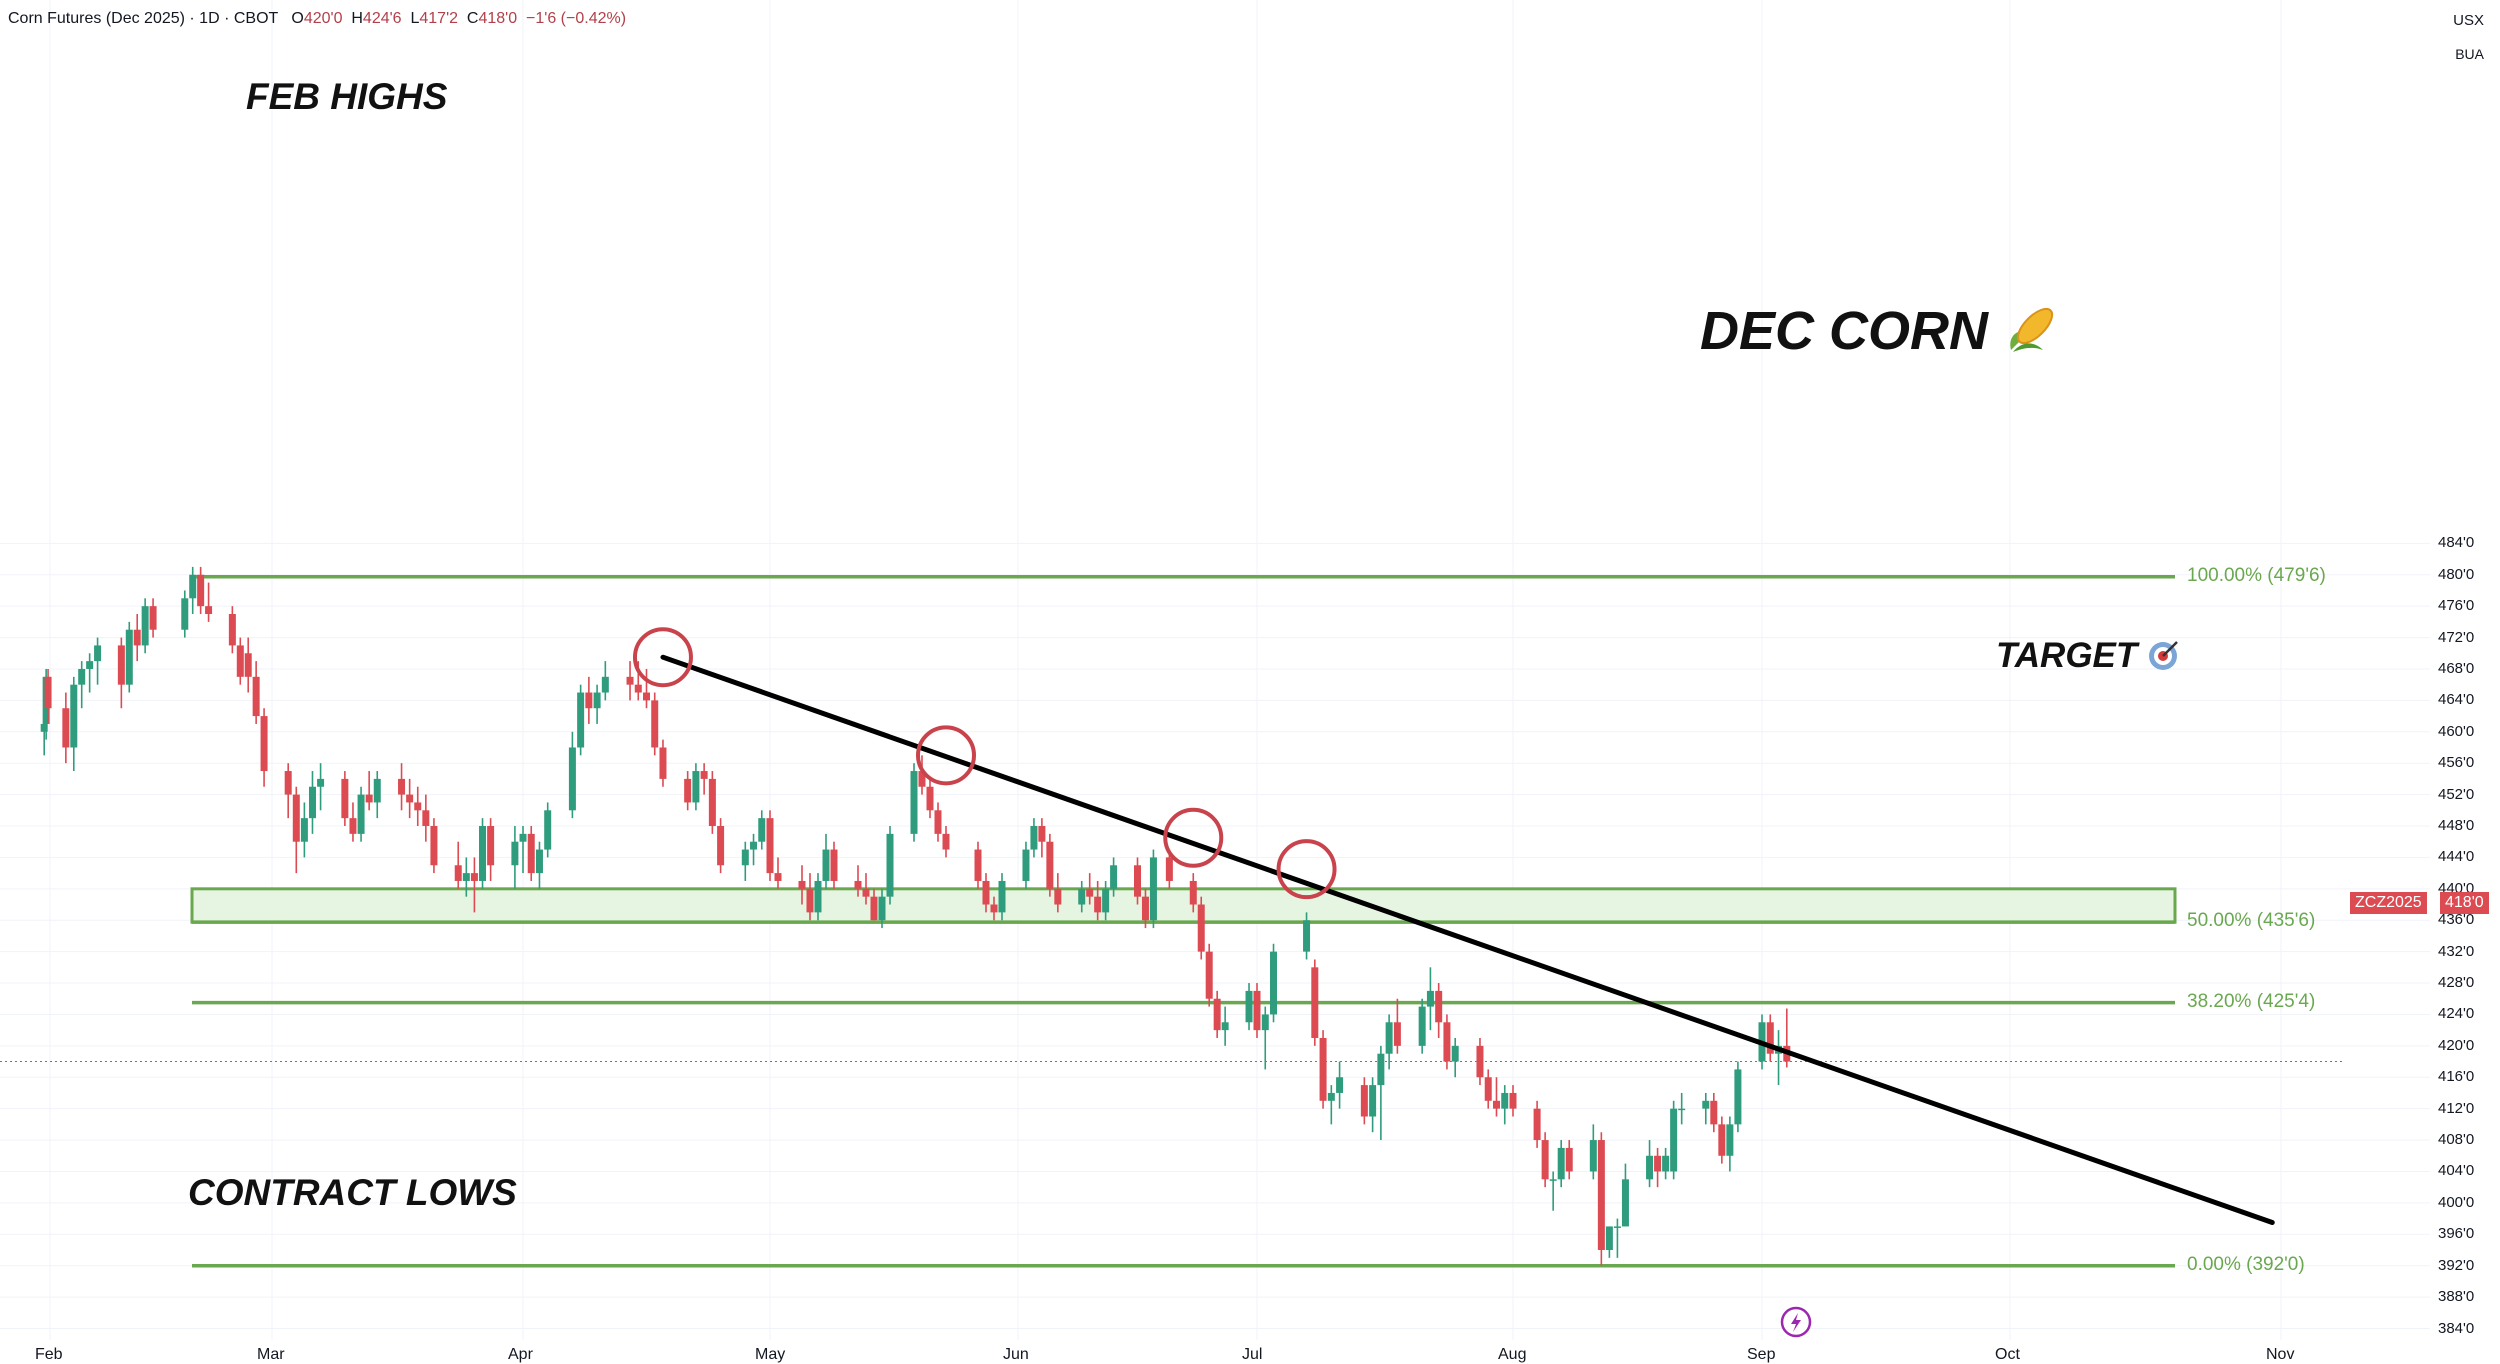  I want to click on y-tick-label: 464'0, so click(2456, 700).